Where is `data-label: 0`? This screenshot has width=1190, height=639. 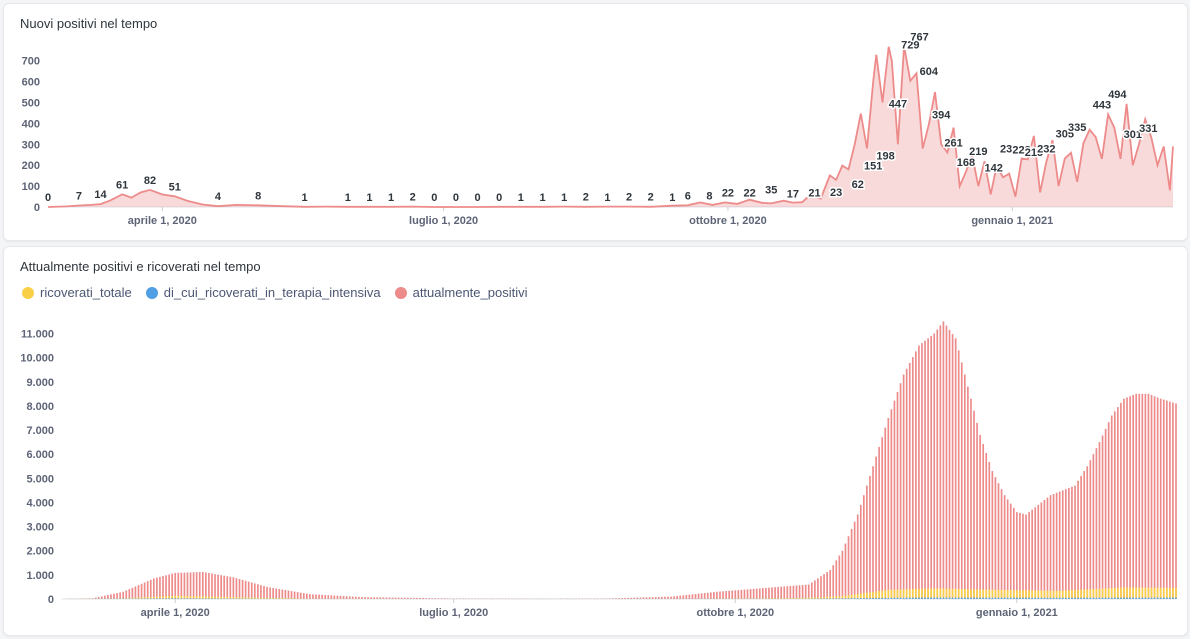 data-label: 0 is located at coordinates (478, 198).